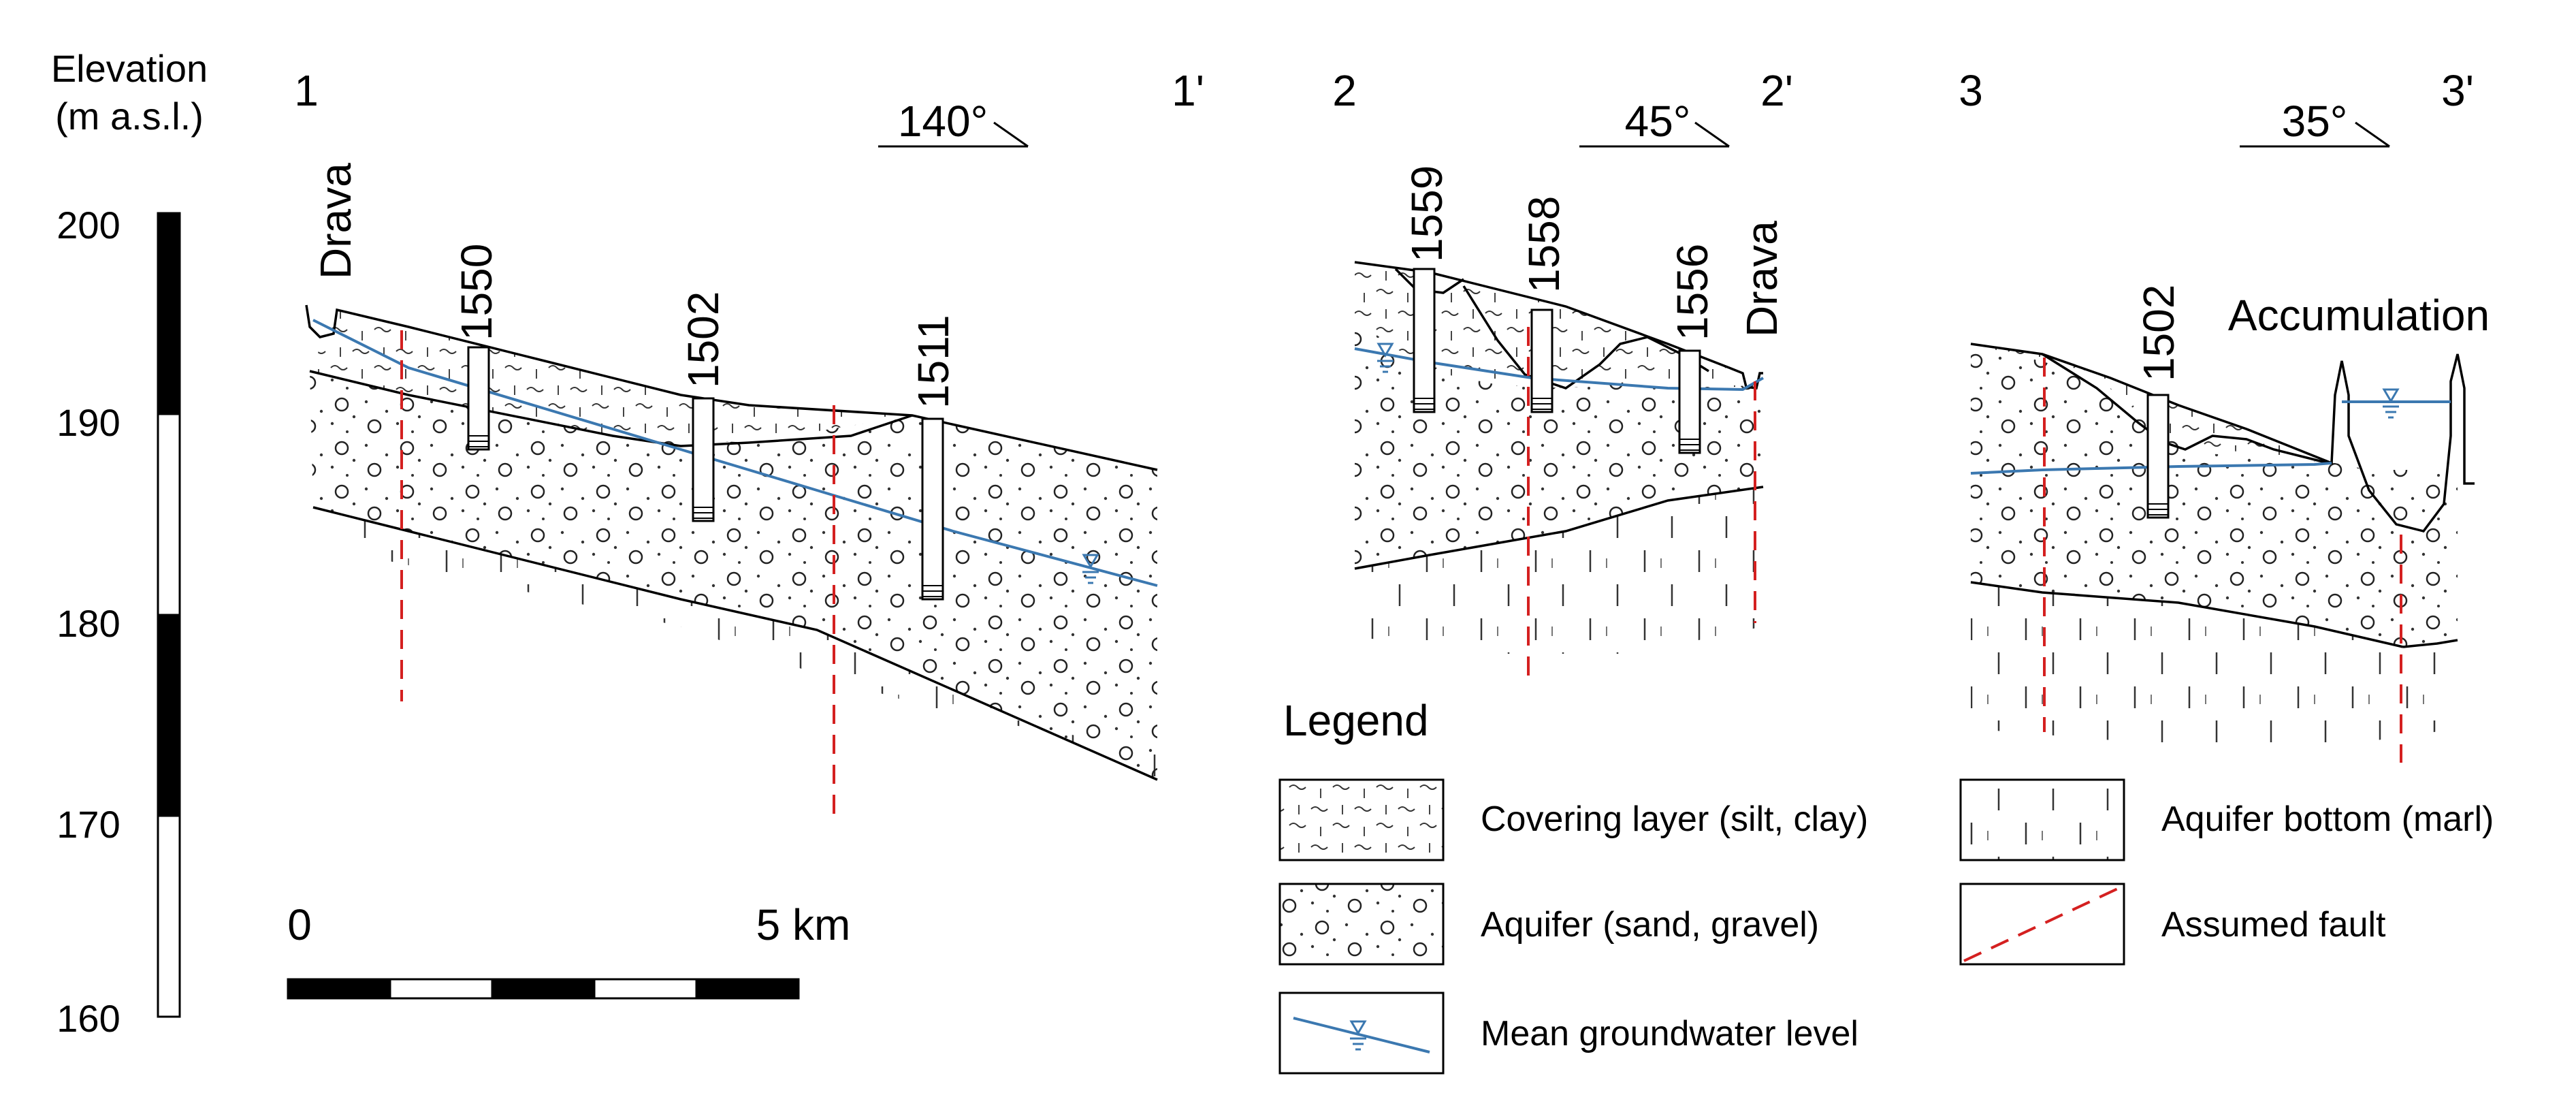 The image size is (2576, 1110). Describe the element at coordinates (299, 924) in the screenshot. I see `distance-start-label: 0` at that location.